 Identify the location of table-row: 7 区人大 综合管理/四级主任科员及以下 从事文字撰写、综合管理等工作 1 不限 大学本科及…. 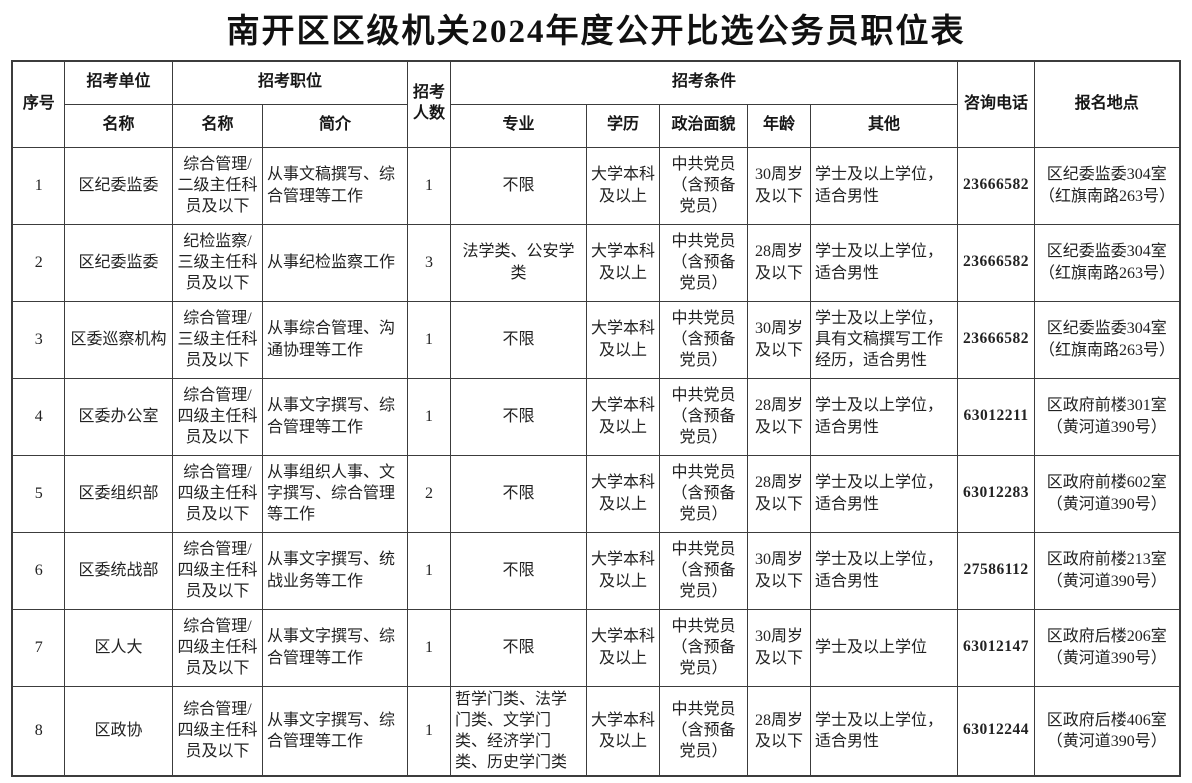
(596, 647).